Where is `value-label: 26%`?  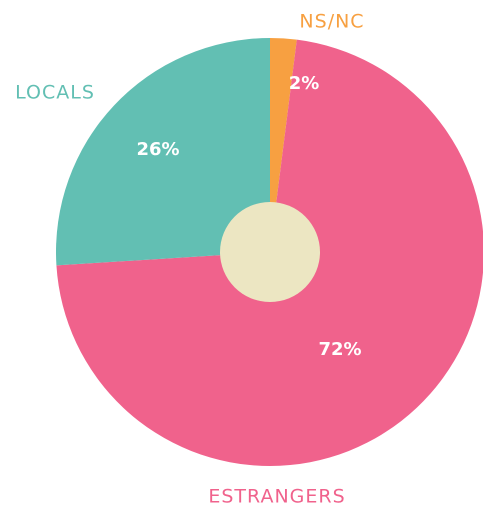 value-label: 26% is located at coordinates (157, 149).